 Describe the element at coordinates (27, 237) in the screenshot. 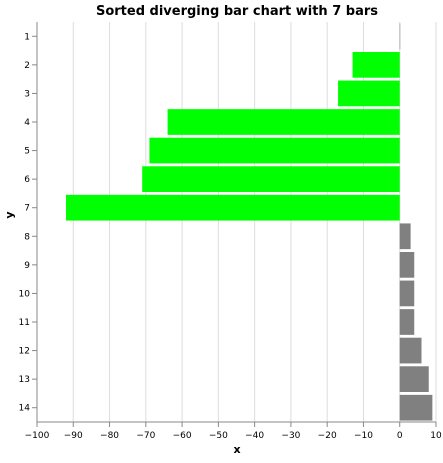

I see `y-tick-label: 8` at that location.